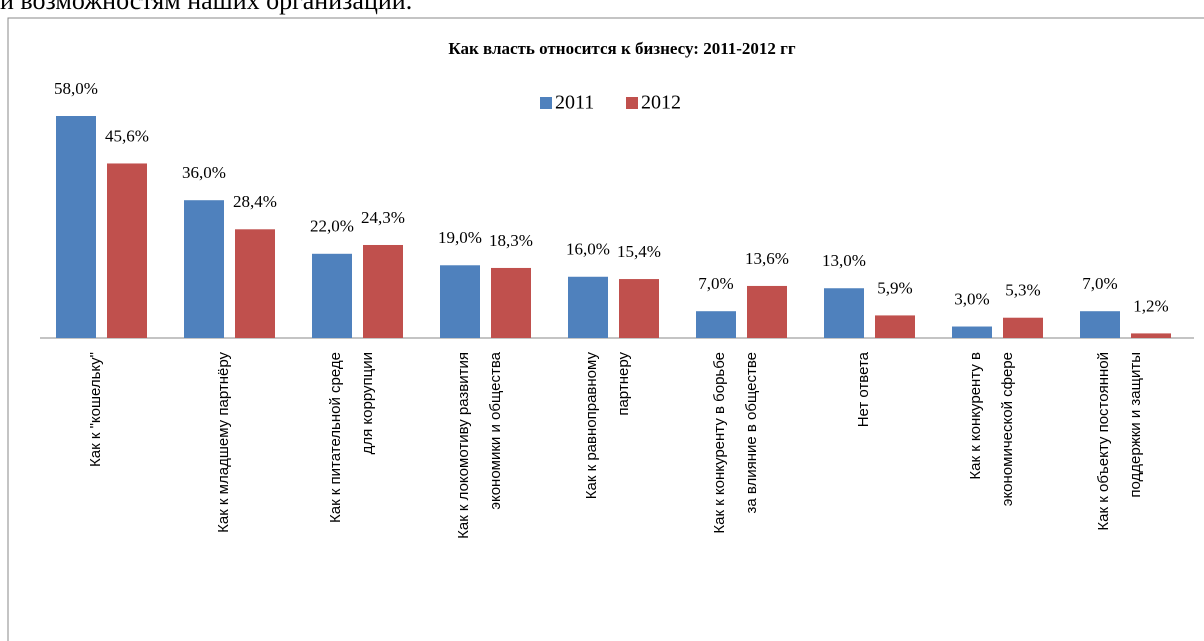 Image resolution: width=1204 pixels, height=641 pixels. Describe the element at coordinates (894, 287) in the screenshot. I see `data-label: 5,9%` at that location.